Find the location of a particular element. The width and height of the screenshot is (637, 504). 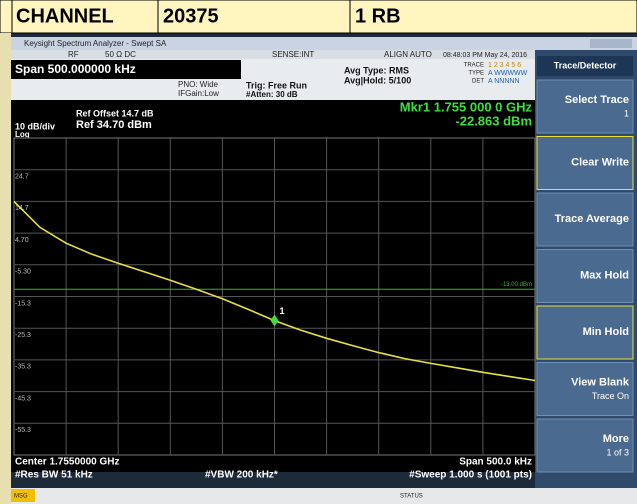

msg-box is located at coordinates (23, 495).